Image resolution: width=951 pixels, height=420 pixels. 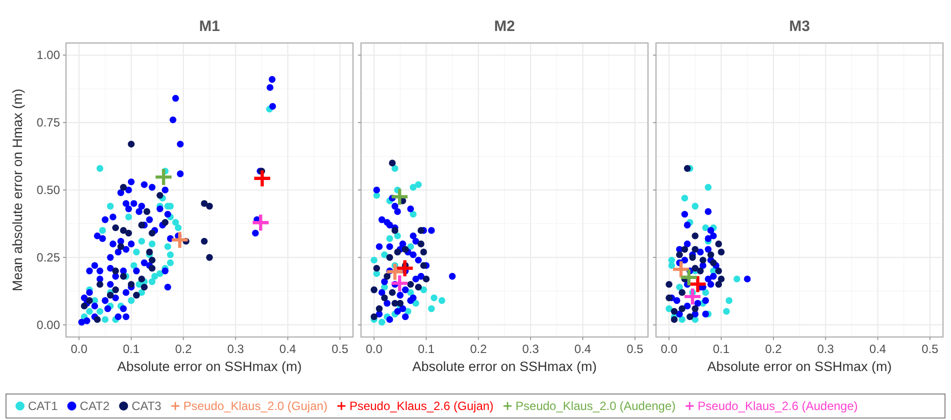 What do you see at coordinates (147, 406) in the screenshot?
I see `legend-label: CAT3` at bounding box center [147, 406].